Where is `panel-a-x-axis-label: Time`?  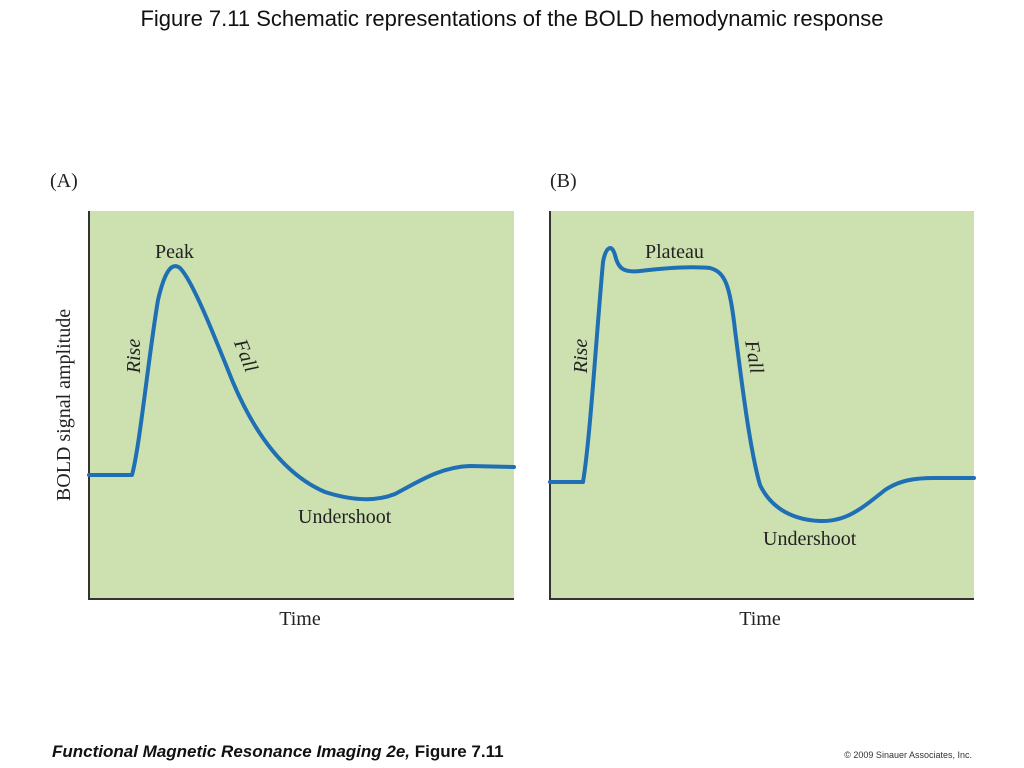 panel-a-x-axis-label: Time is located at coordinates (300, 619).